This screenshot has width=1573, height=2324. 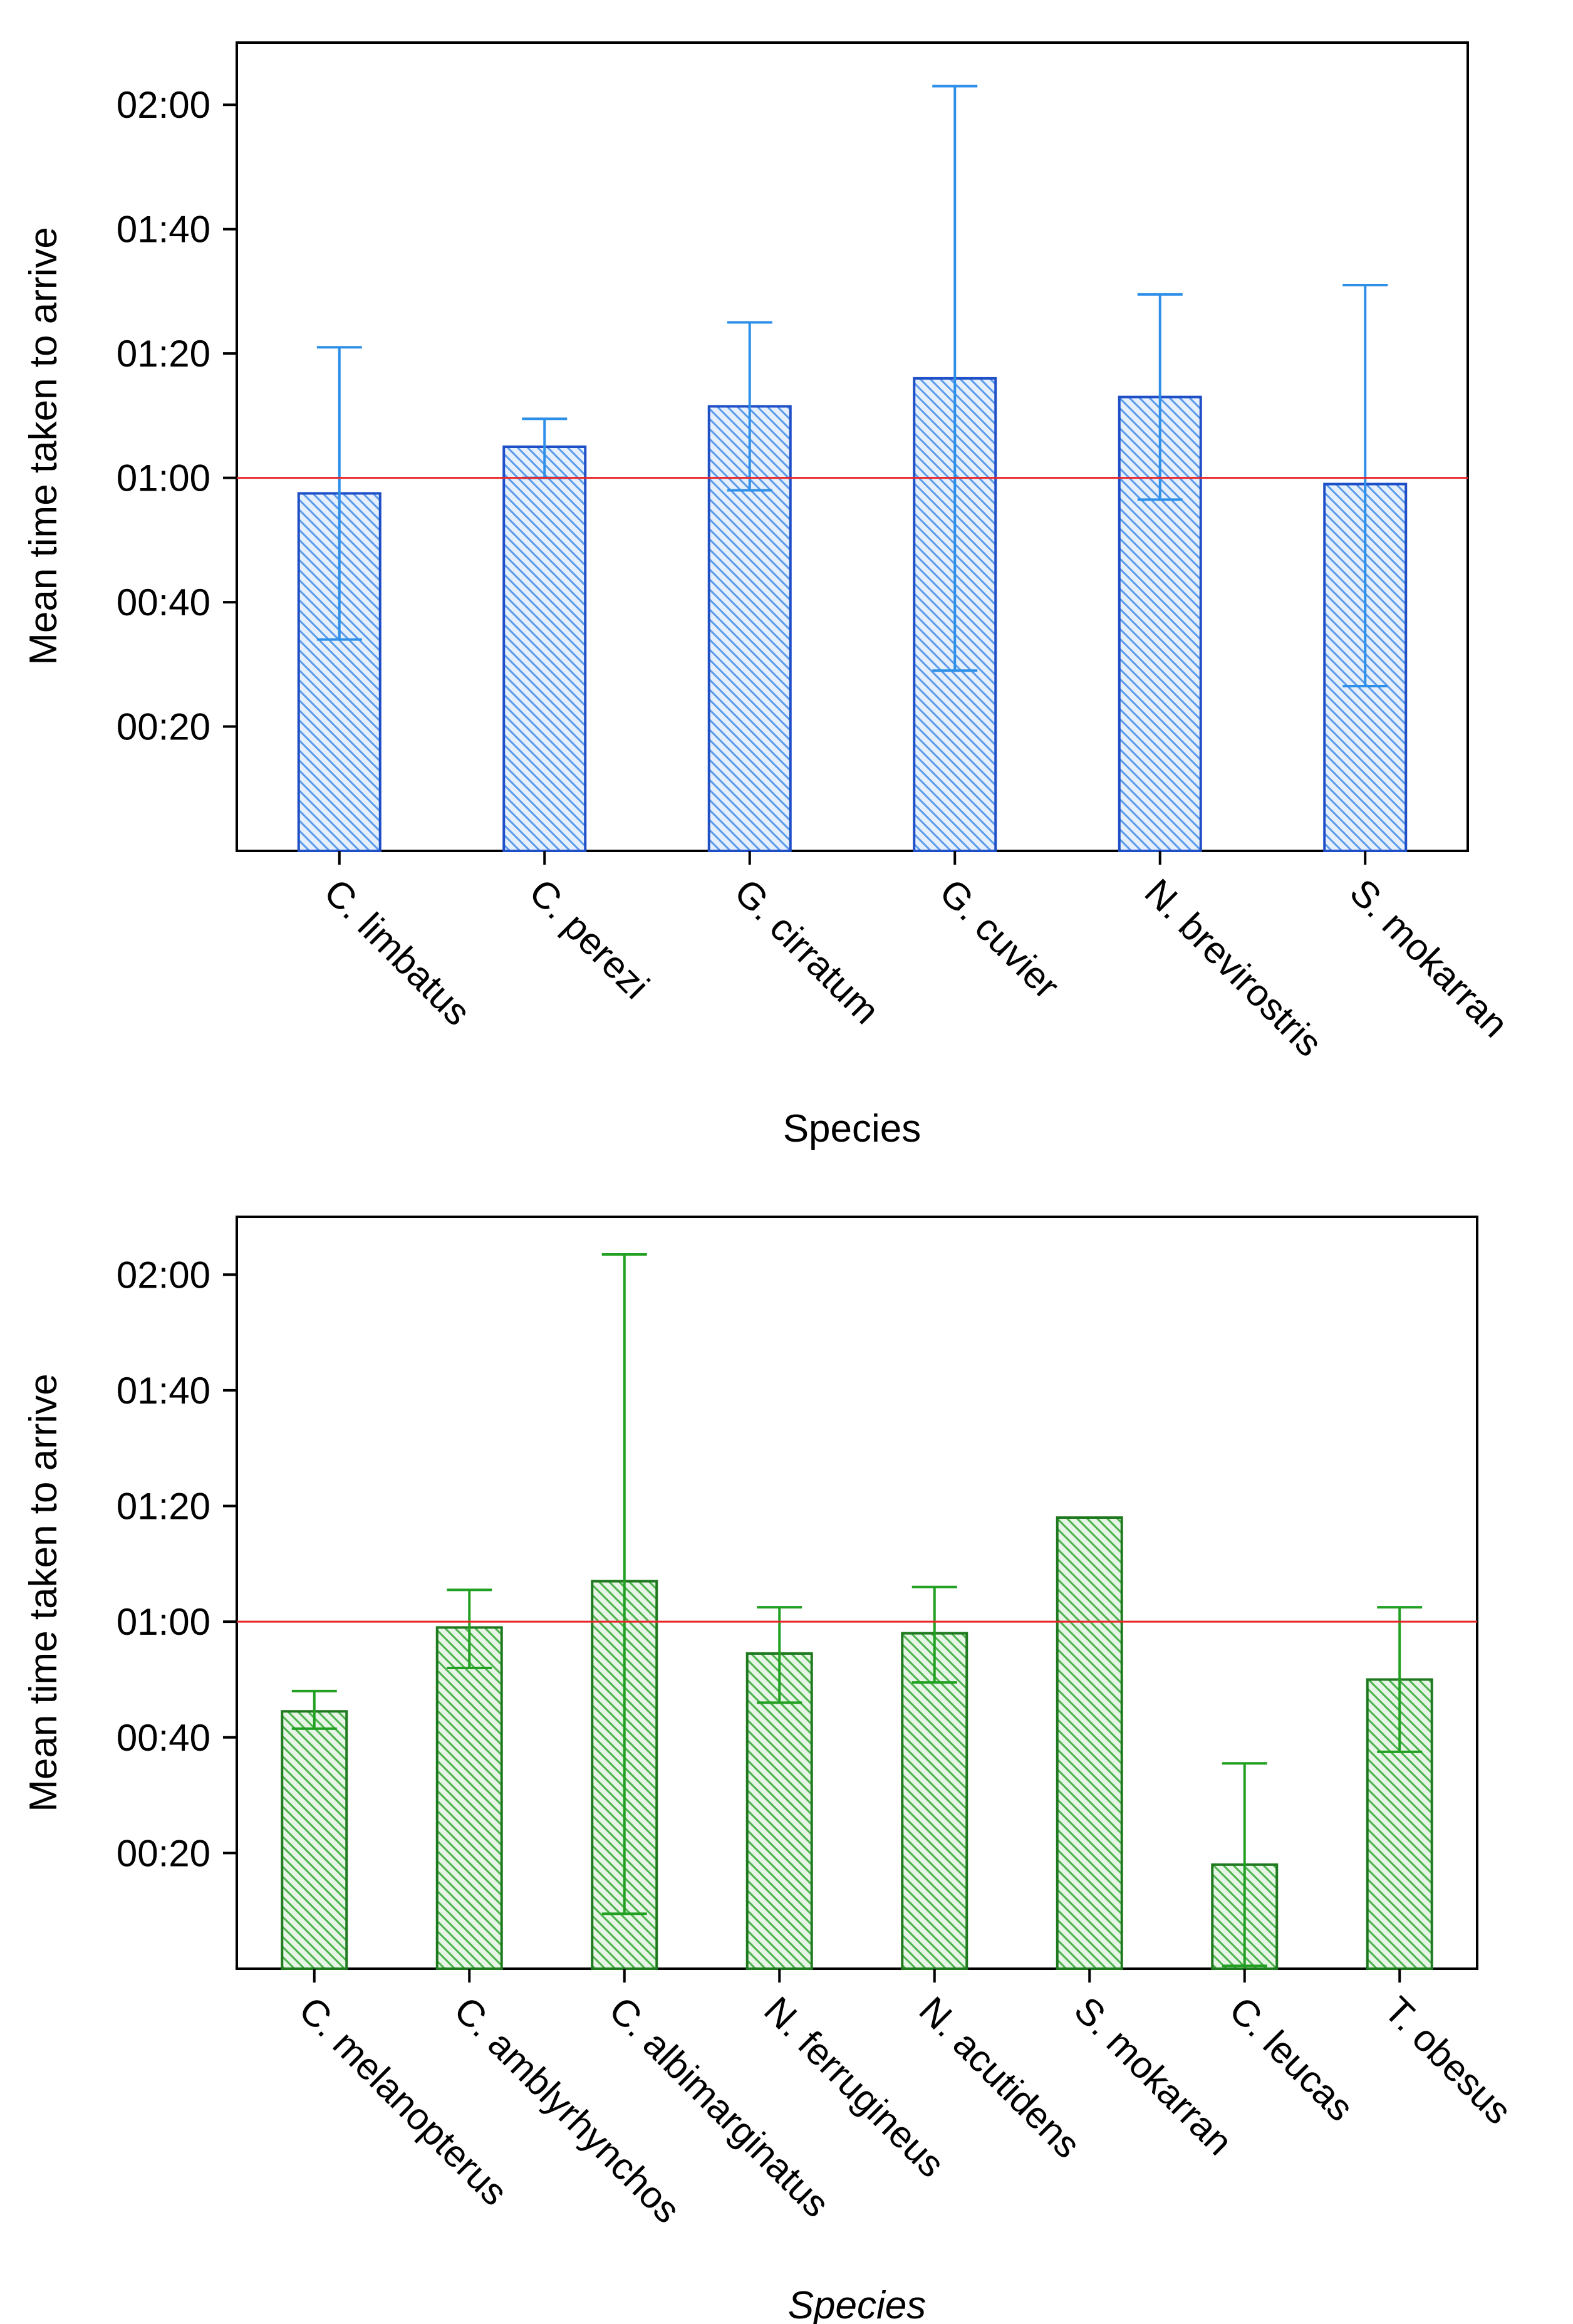 I want to click on chart-2-x-axis-label: Species, so click(x=857, y=2304).